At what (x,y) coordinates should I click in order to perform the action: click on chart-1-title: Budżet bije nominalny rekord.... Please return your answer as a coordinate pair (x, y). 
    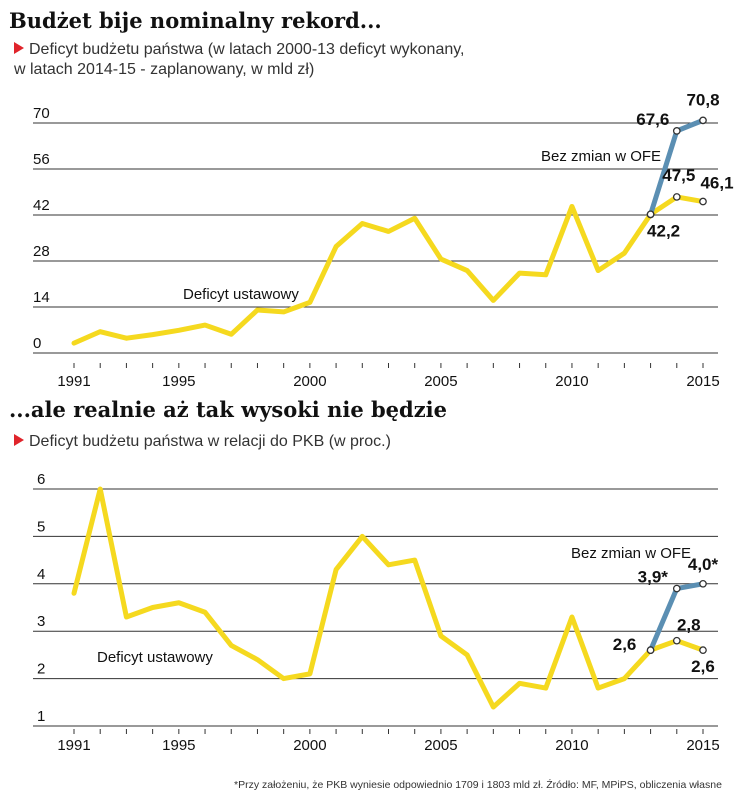
    Looking at the image, I should click on (195, 20).